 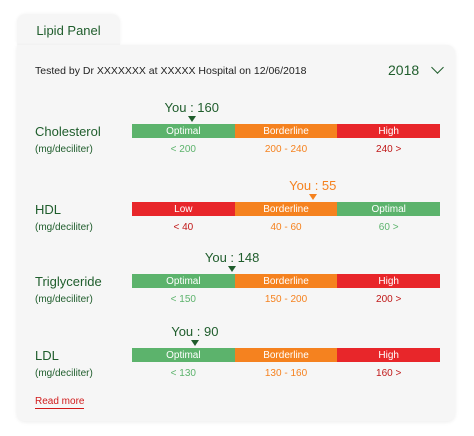 What do you see at coordinates (183, 209) in the screenshot?
I see `range-segment-low: Low` at bounding box center [183, 209].